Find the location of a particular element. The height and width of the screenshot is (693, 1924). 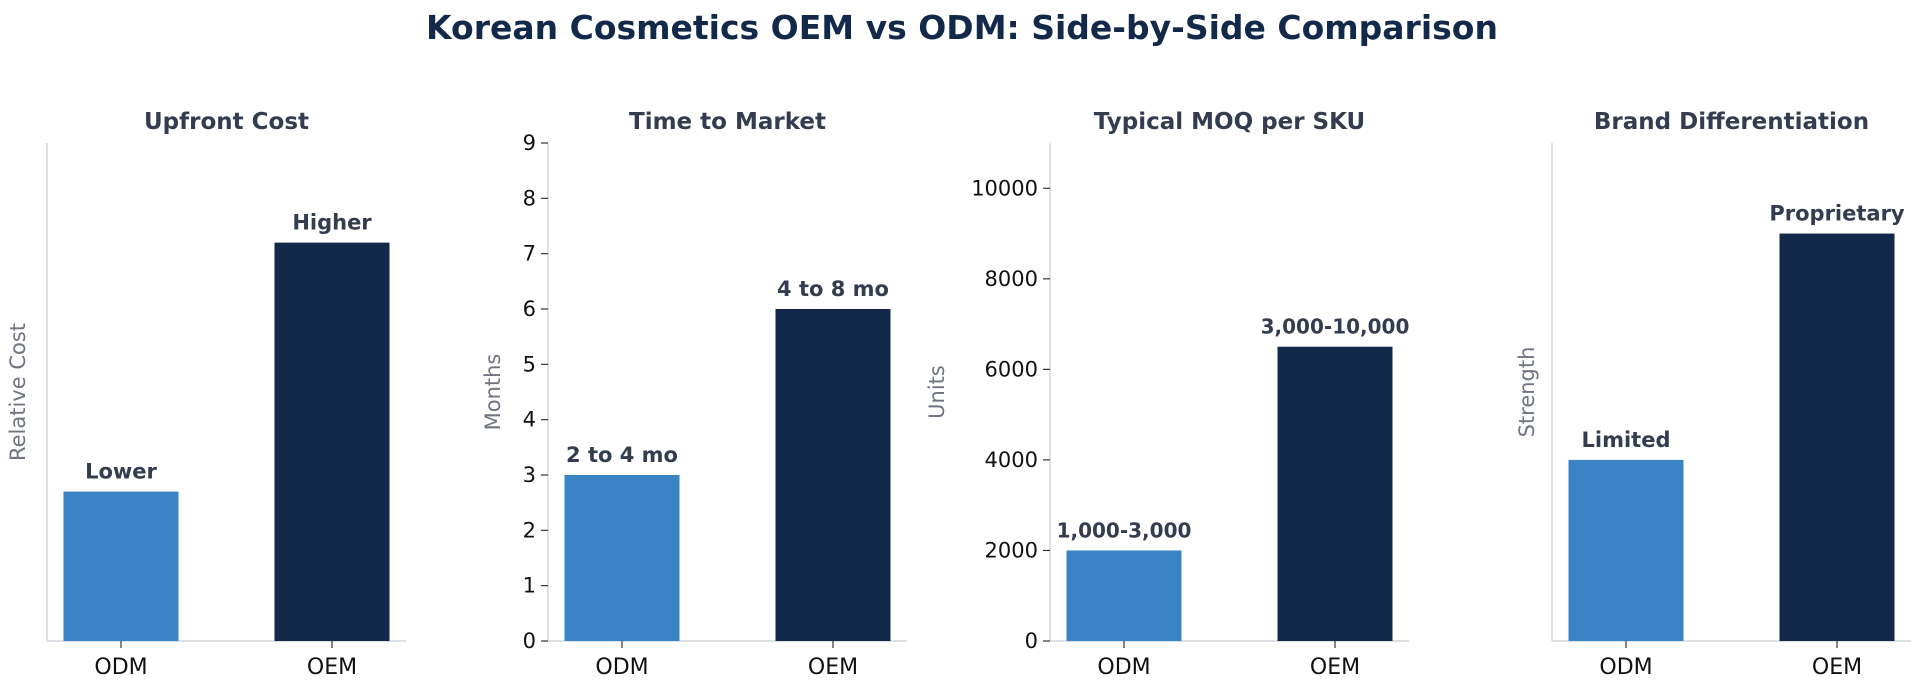

panel-title: Typical MOQ per SKU is located at coordinates (1229, 122).